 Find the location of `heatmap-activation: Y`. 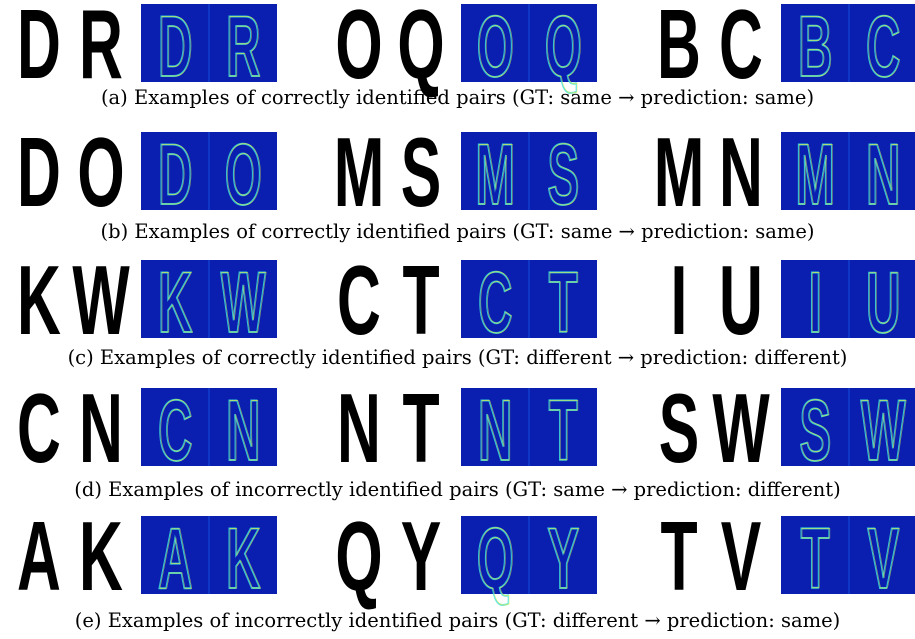

heatmap-activation: Y is located at coordinates (563, 558).